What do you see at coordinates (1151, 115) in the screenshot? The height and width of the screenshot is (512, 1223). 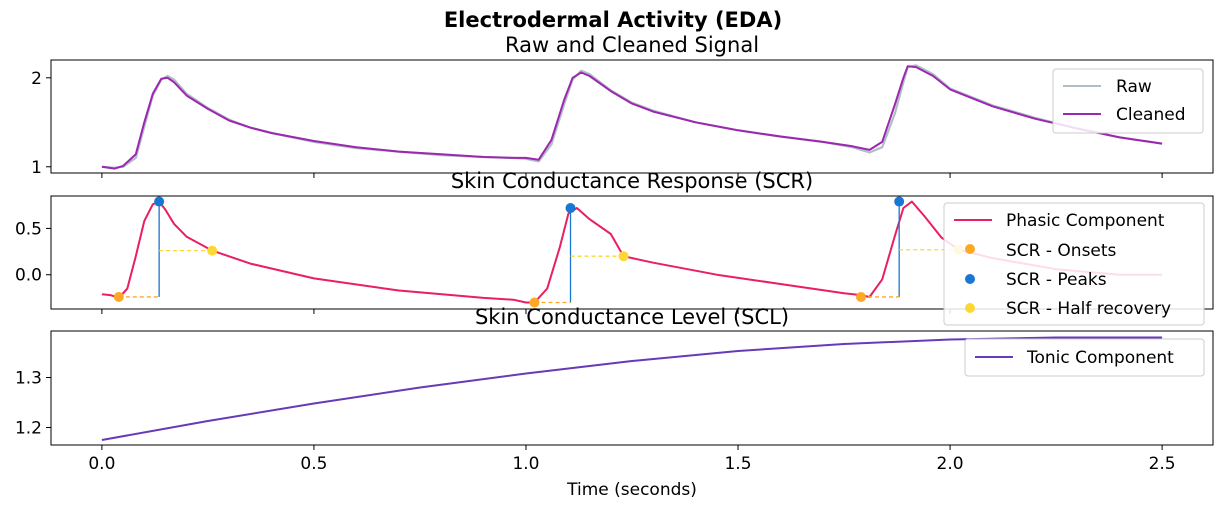 I see `legend-cleaned-label: Cleaned` at bounding box center [1151, 115].